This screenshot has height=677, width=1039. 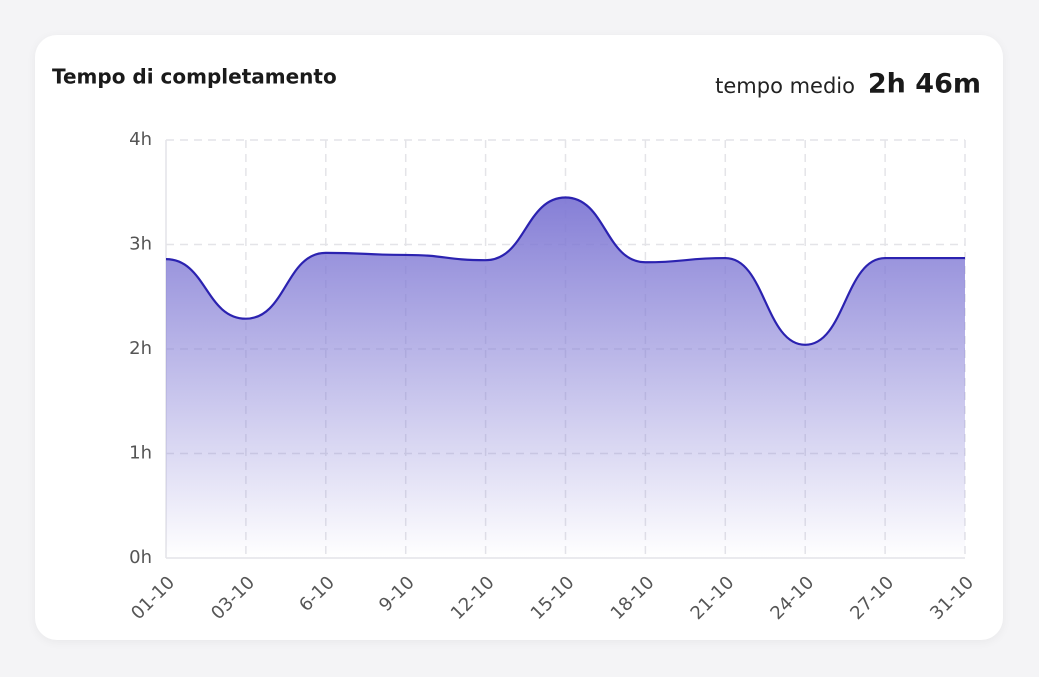 I want to click on y-tick-label: 1h, so click(x=140, y=453).